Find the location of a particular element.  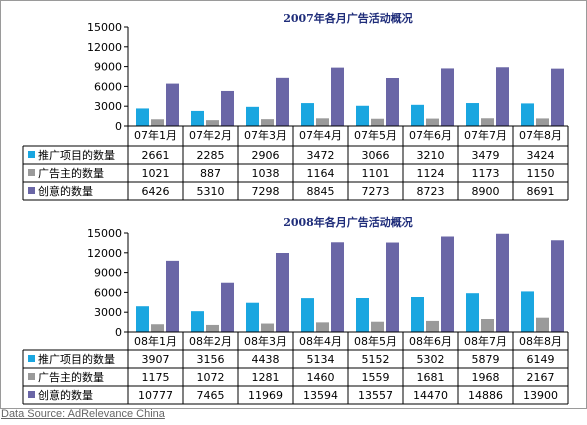

category-label: 08年1月 is located at coordinates (155, 341).